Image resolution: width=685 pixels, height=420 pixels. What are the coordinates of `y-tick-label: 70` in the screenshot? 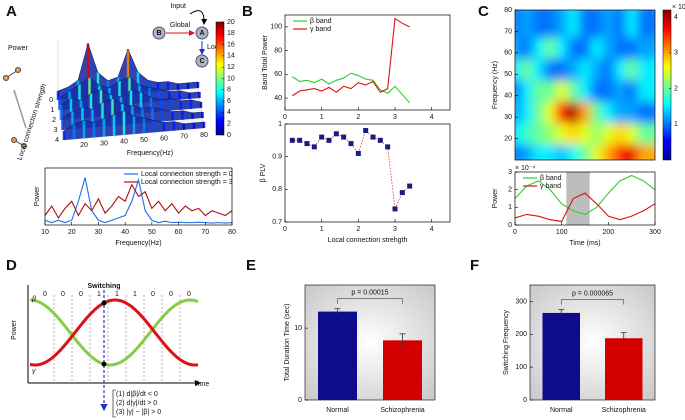 It's located at (508, 31).